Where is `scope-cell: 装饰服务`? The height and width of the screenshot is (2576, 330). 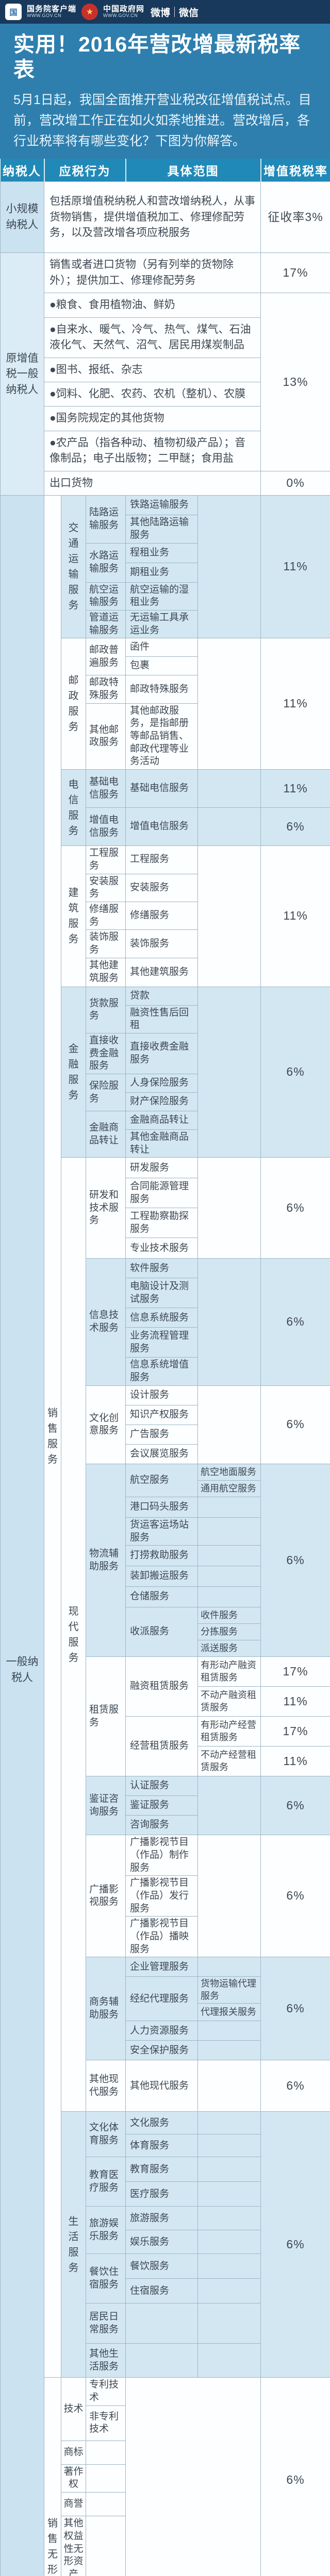 scope-cell: 装饰服务 is located at coordinates (162, 943).